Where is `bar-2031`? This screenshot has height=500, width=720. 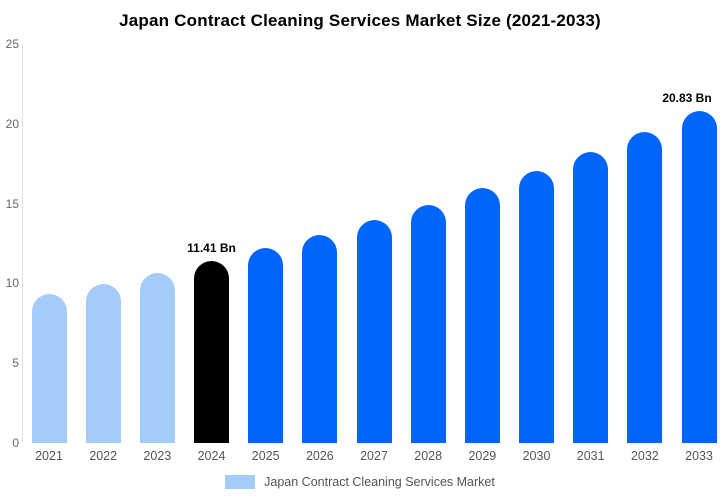 bar-2031 is located at coordinates (591, 297).